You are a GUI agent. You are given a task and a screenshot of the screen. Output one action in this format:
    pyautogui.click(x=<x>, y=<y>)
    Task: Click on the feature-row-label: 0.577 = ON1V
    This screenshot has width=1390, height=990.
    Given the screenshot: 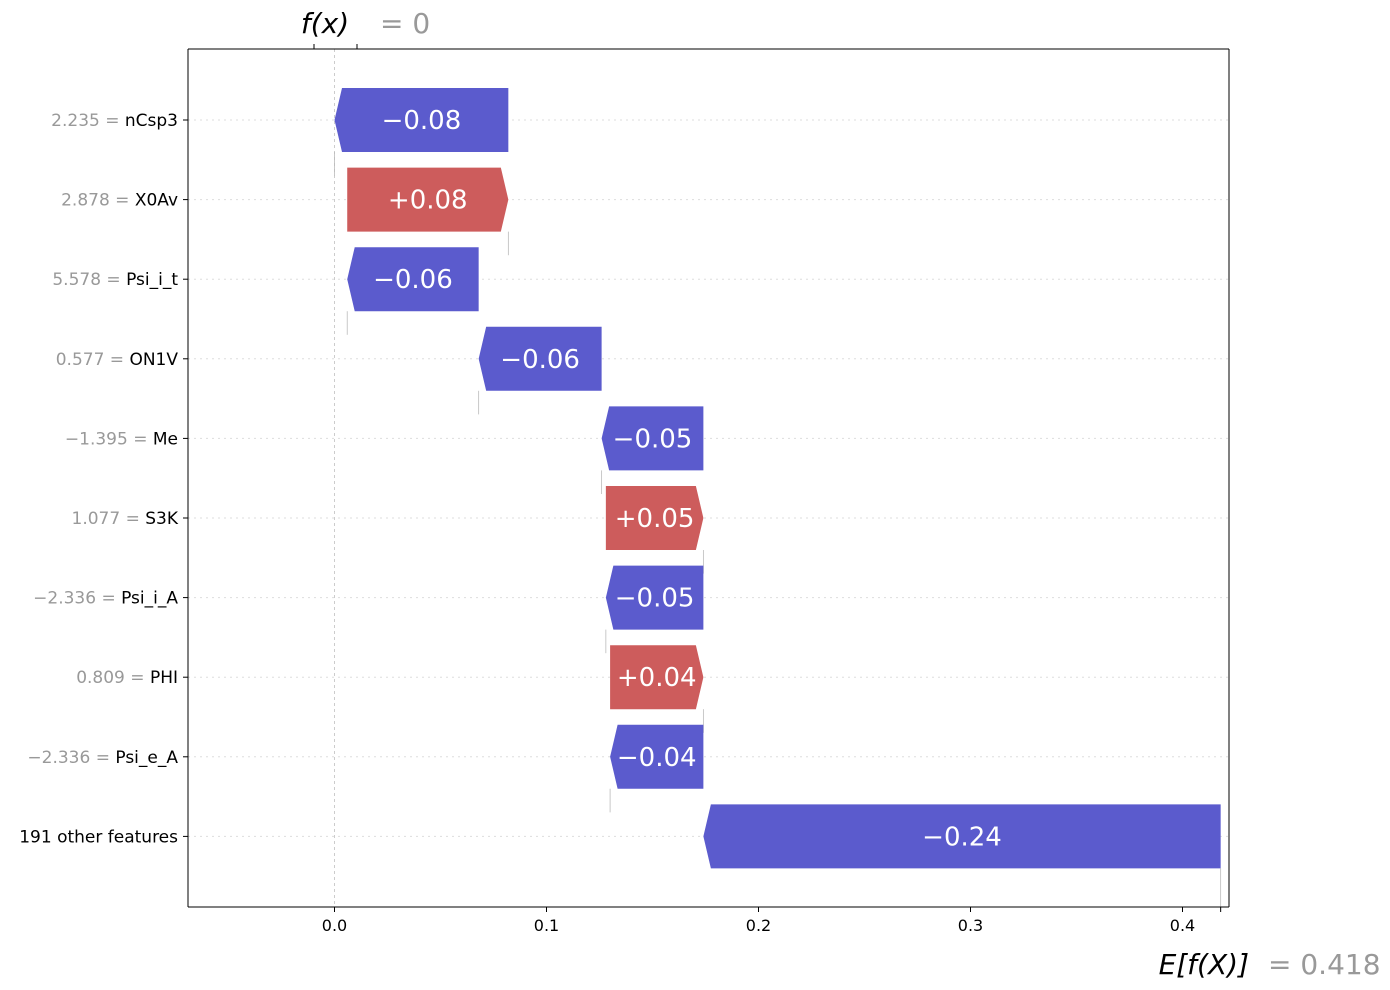 What is the action you would take?
    pyautogui.click(x=117, y=360)
    